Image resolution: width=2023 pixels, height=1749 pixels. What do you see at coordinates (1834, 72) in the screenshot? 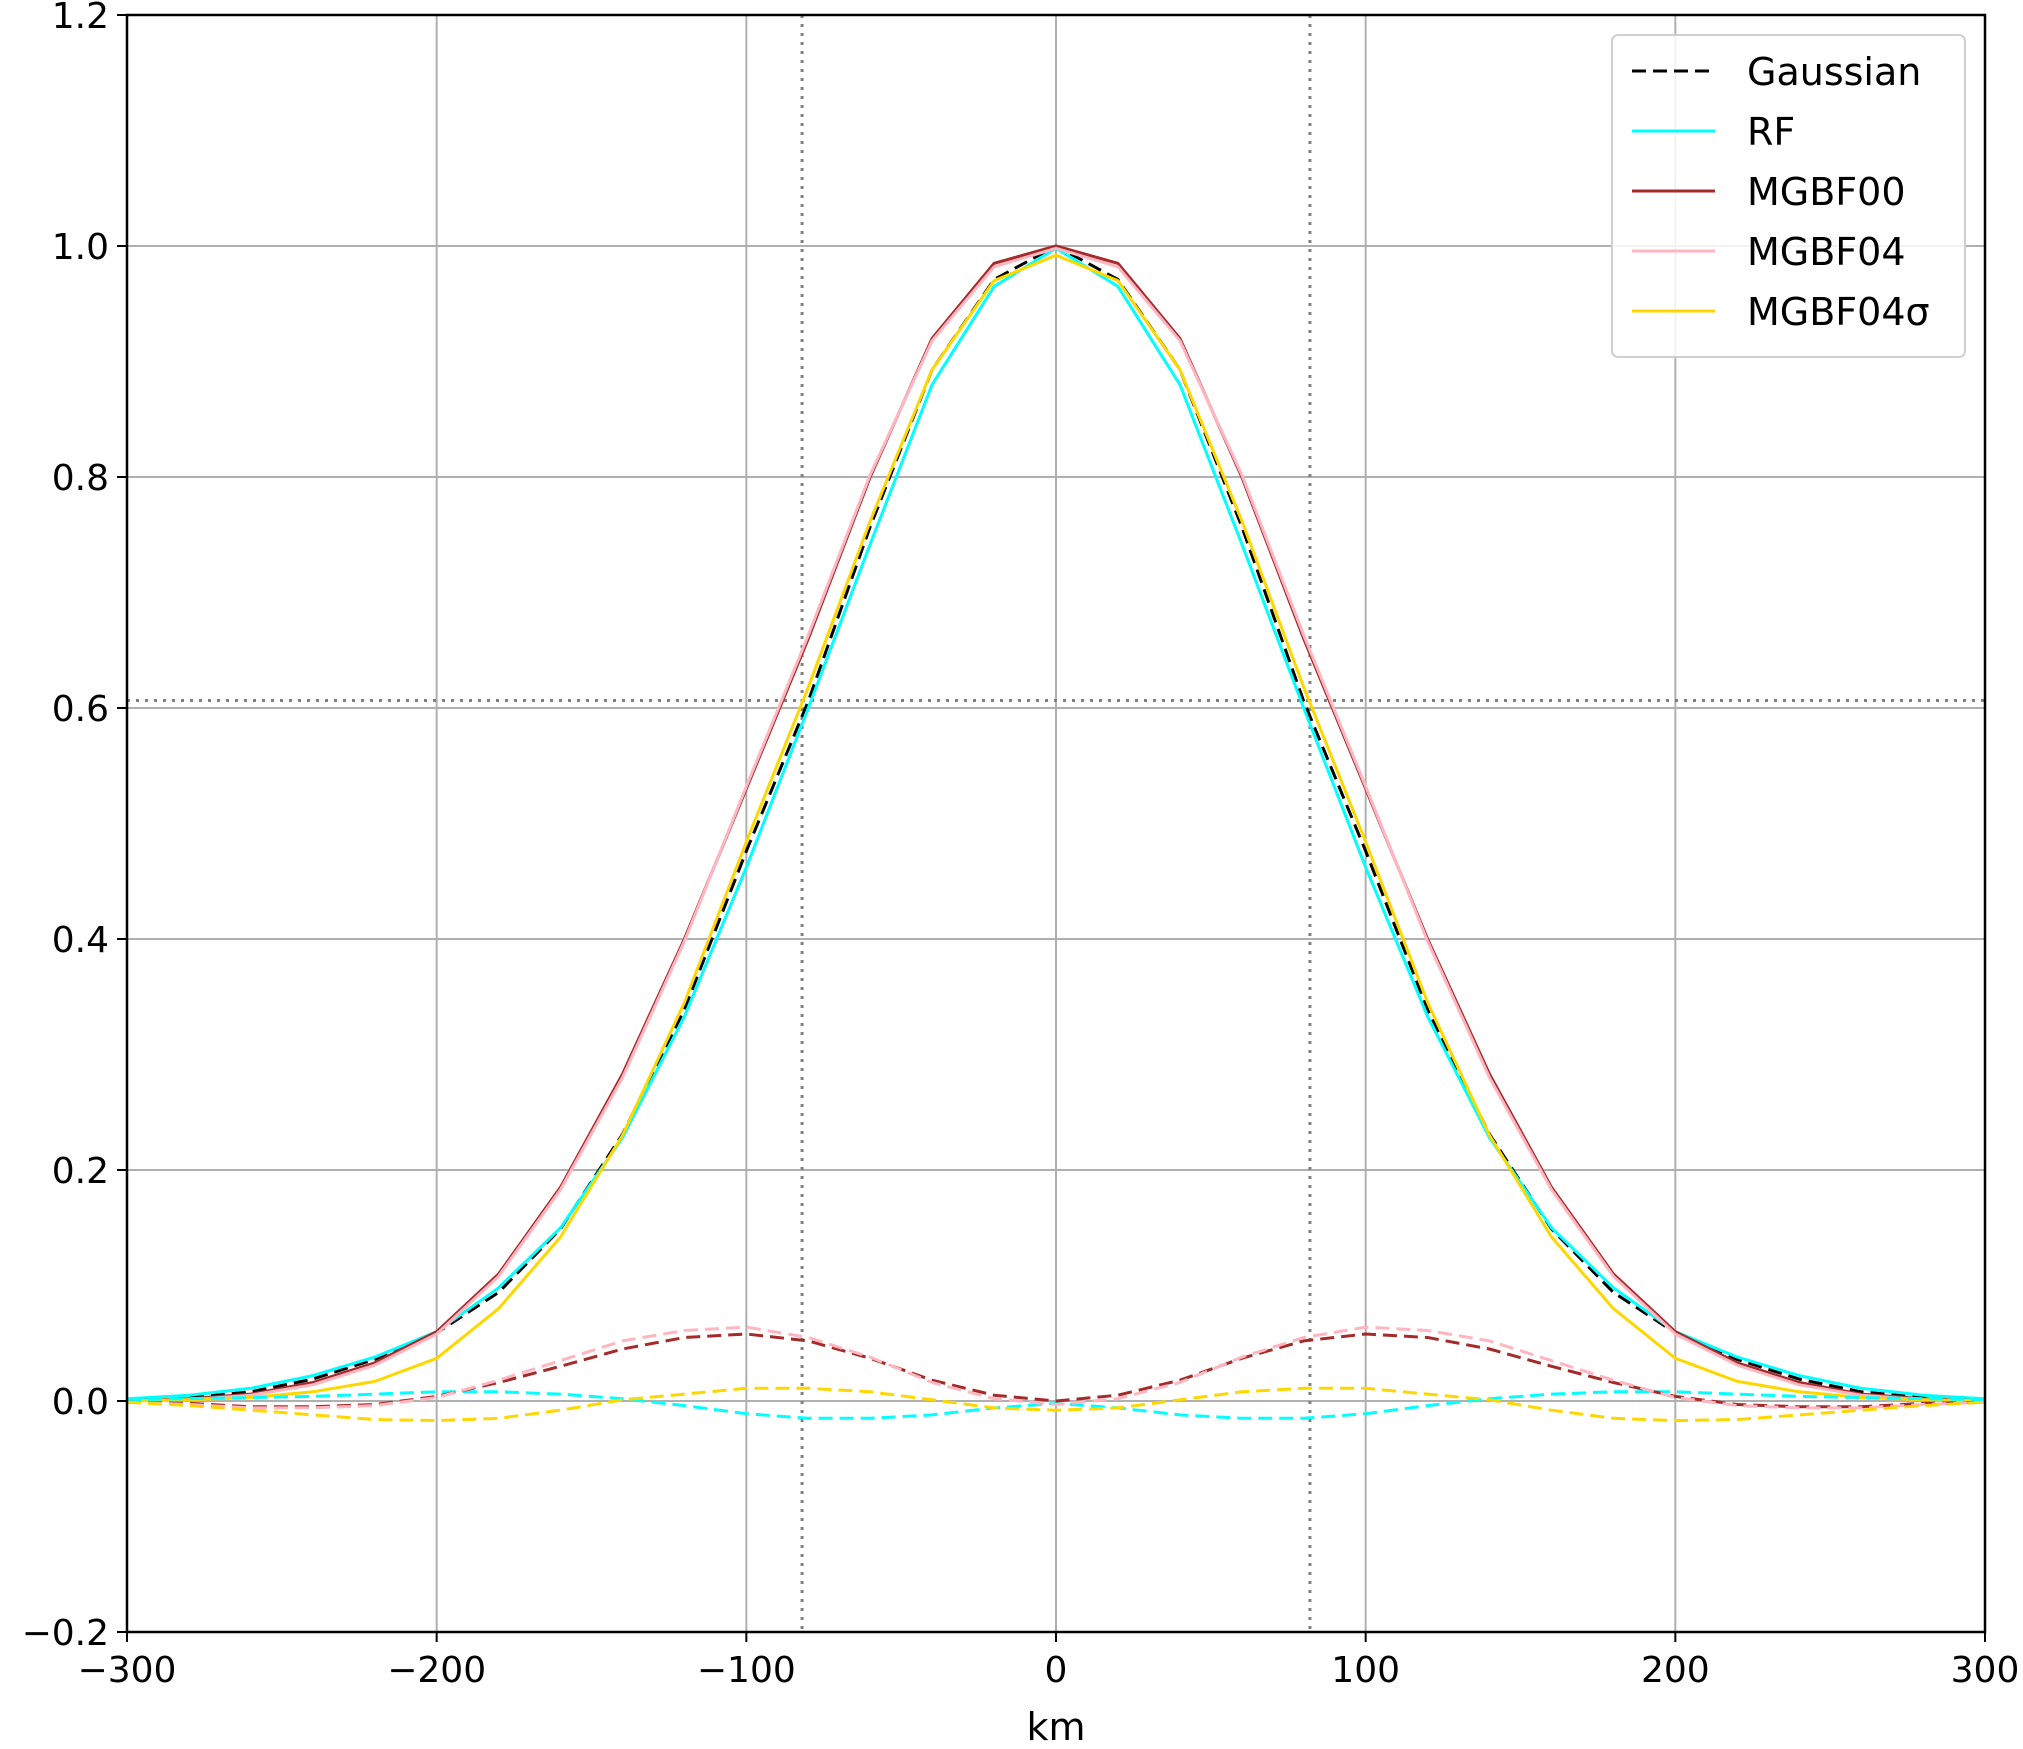
I see `legend-label: Gaussian` at bounding box center [1834, 72].